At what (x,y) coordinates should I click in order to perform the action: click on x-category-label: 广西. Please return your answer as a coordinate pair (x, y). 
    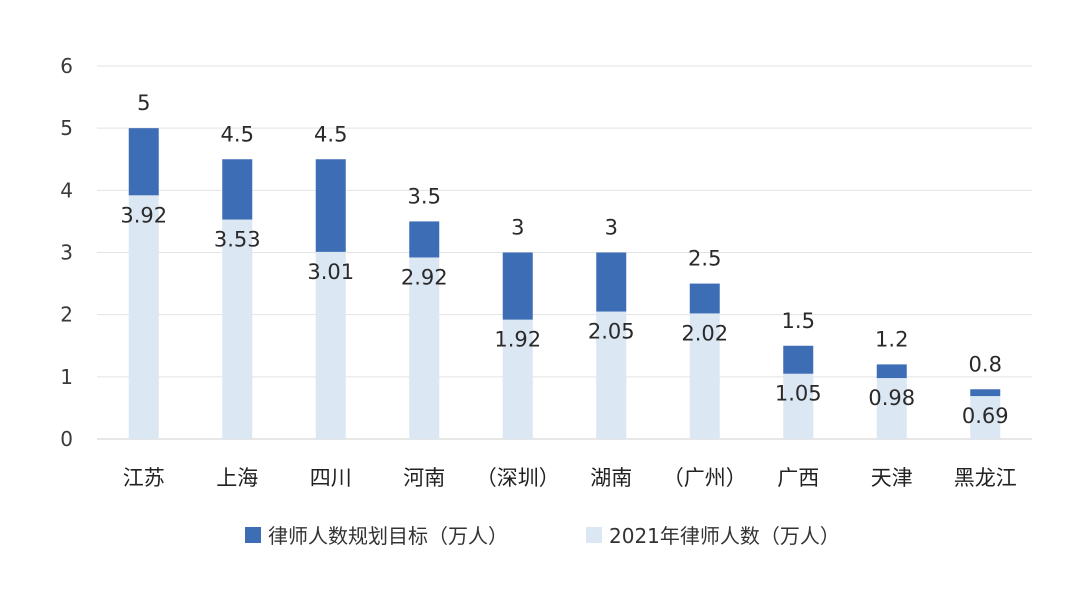
    Looking at the image, I should click on (798, 478).